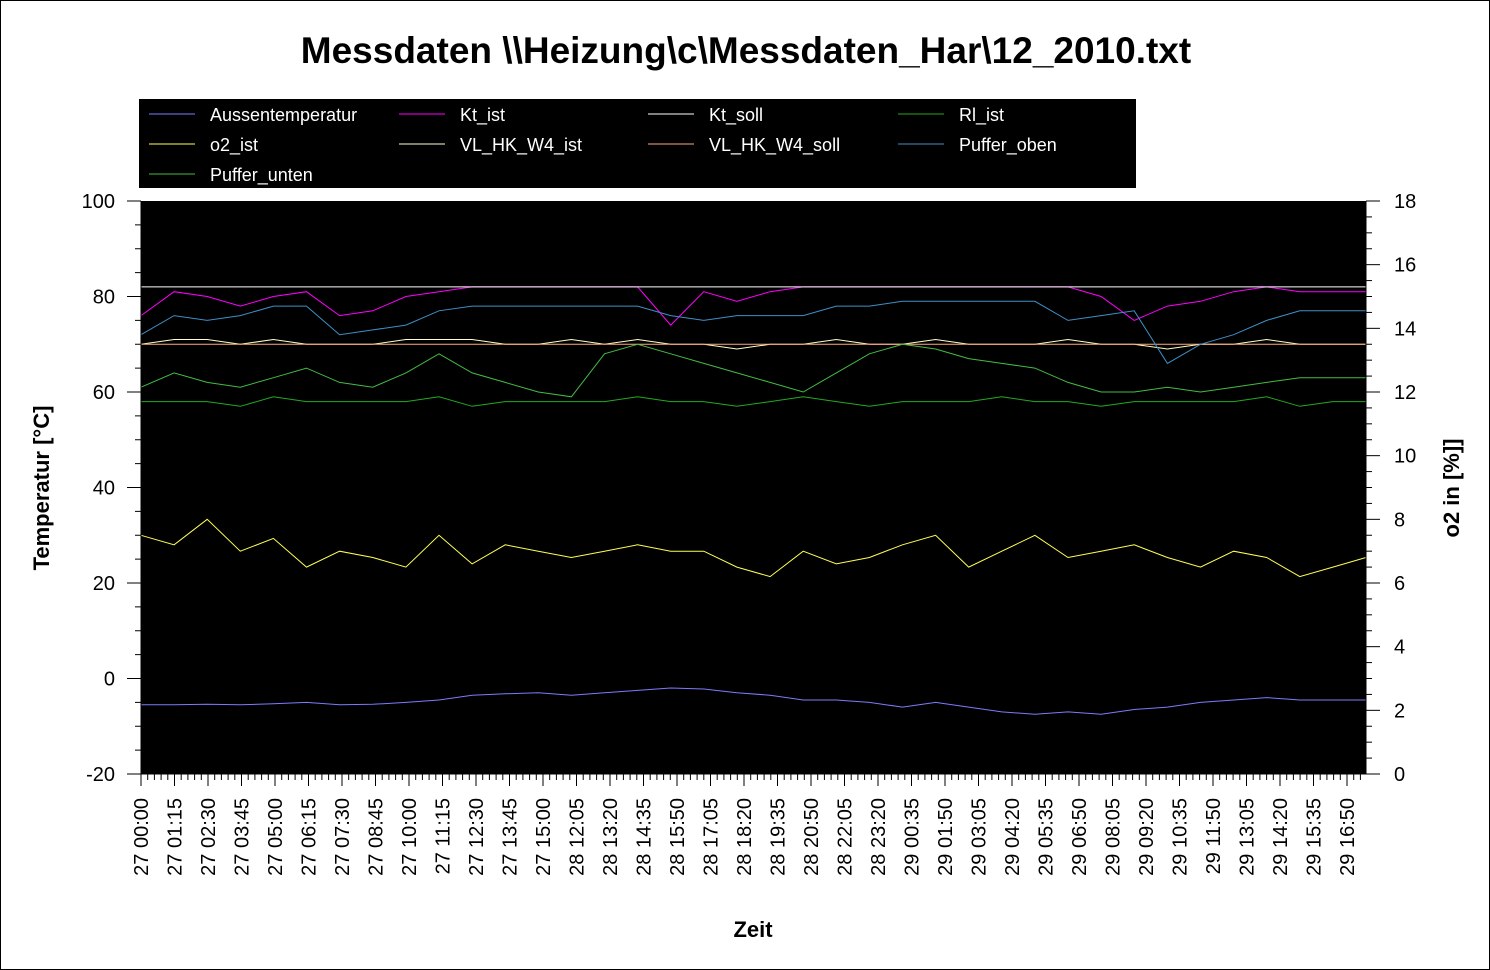  What do you see at coordinates (1008, 145) in the screenshot?
I see `legend-label: Puffer_oben` at bounding box center [1008, 145].